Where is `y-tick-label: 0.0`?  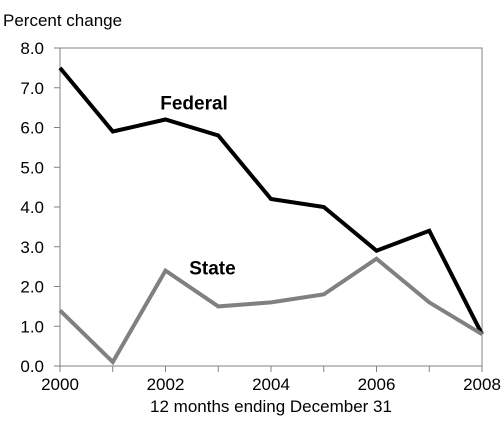 y-tick-label: 0.0 is located at coordinates (32, 366).